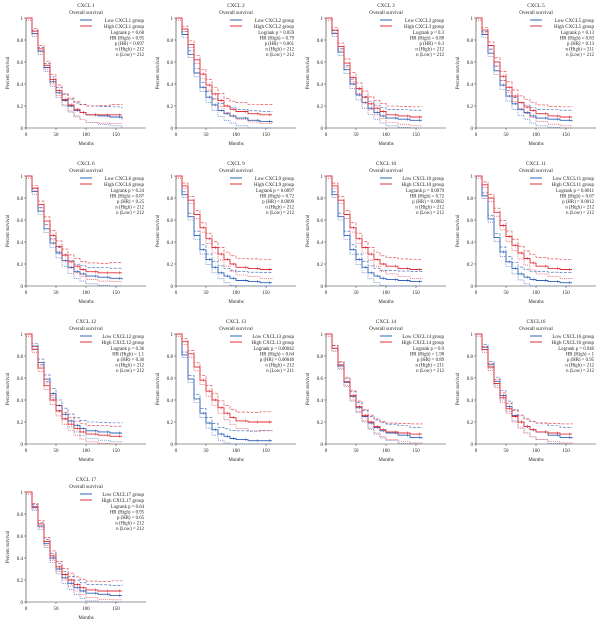 Image resolution: width=600 pixels, height=632 pixels. What do you see at coordinates (535, 322) in the screenshot?
I see `panel-title: CXCL16` at bounding box center [535, 322].